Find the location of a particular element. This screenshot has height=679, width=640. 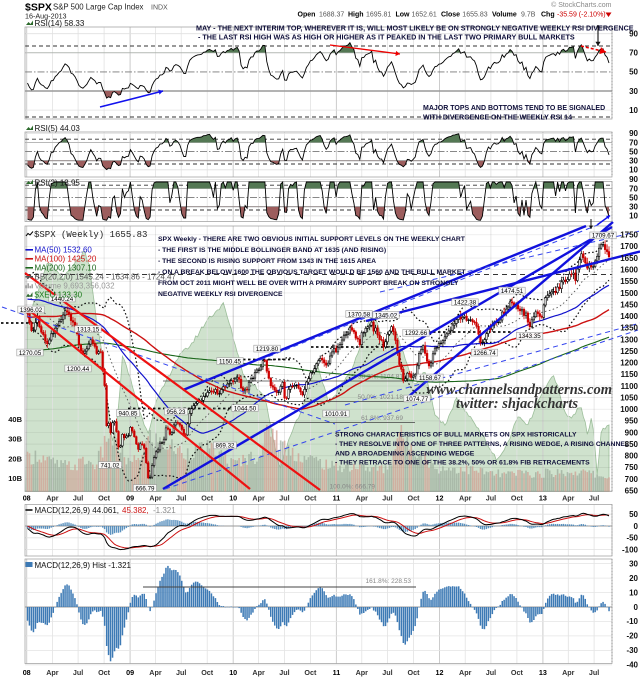

svg-text: 1709.67 is located at coordinates (603, 236).